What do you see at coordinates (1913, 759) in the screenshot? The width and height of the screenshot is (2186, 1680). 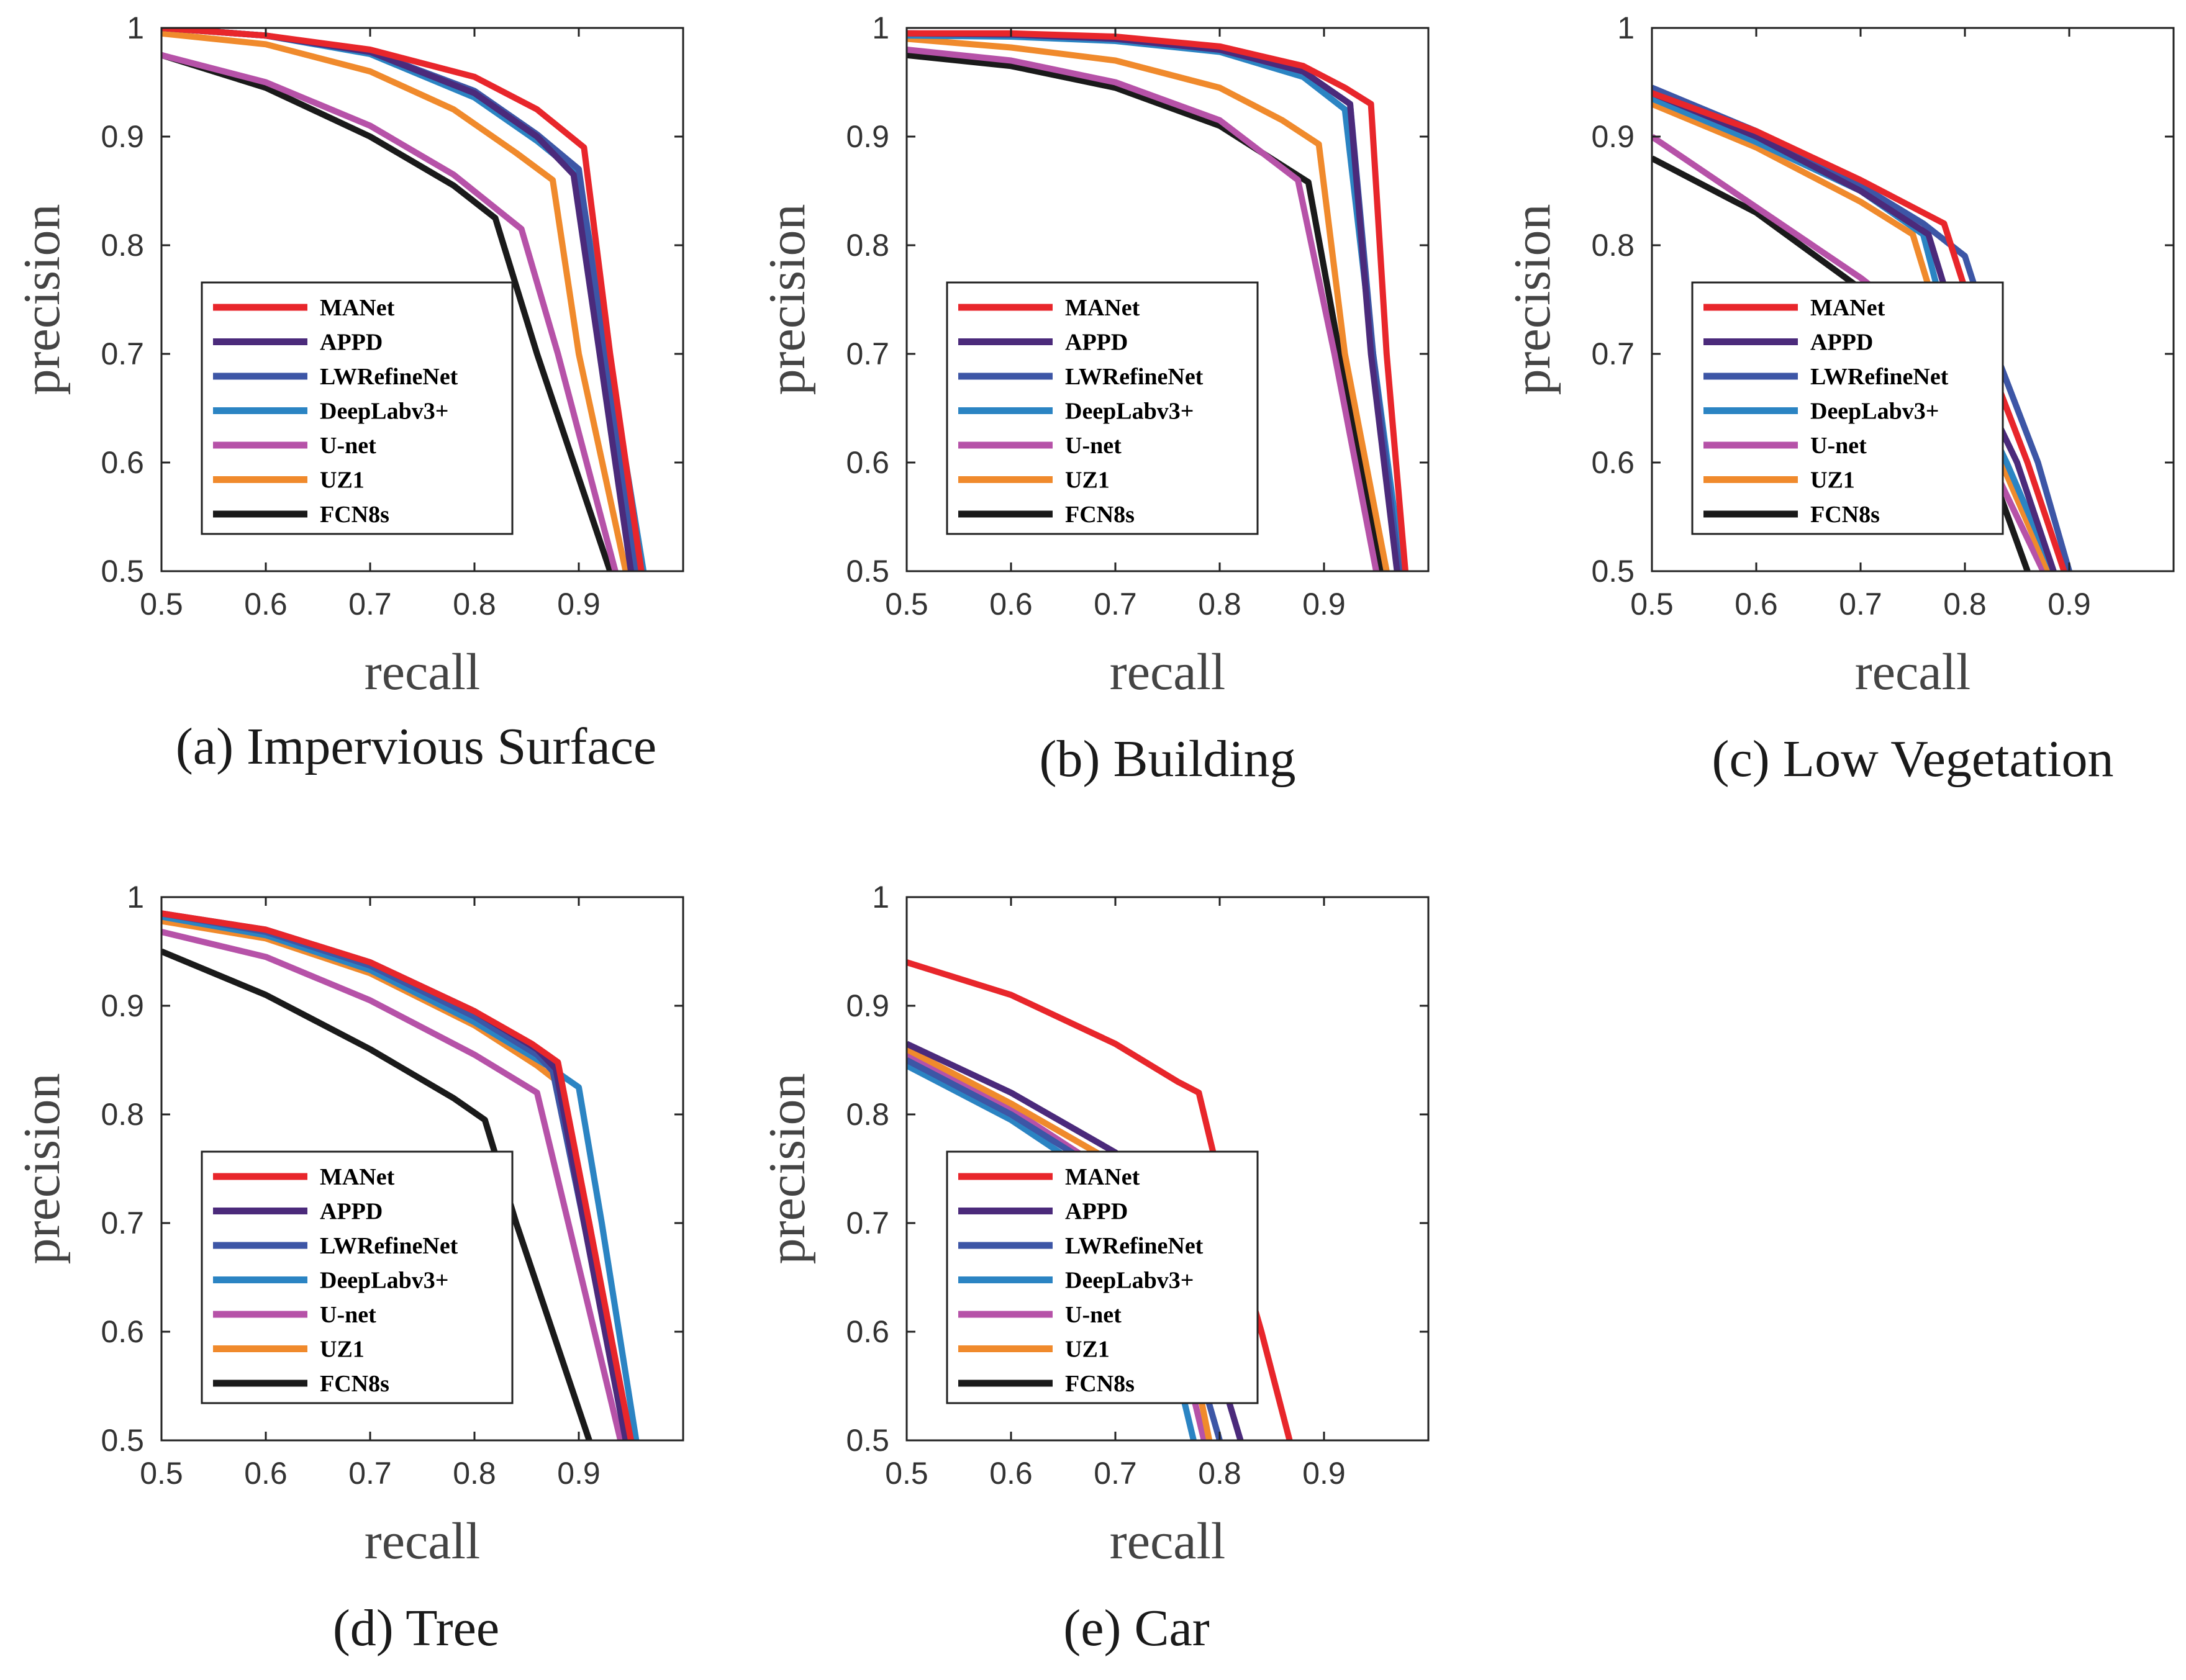 I see `panel-caption: (c) Low Vegetation` at bounding box center [1913, 759].